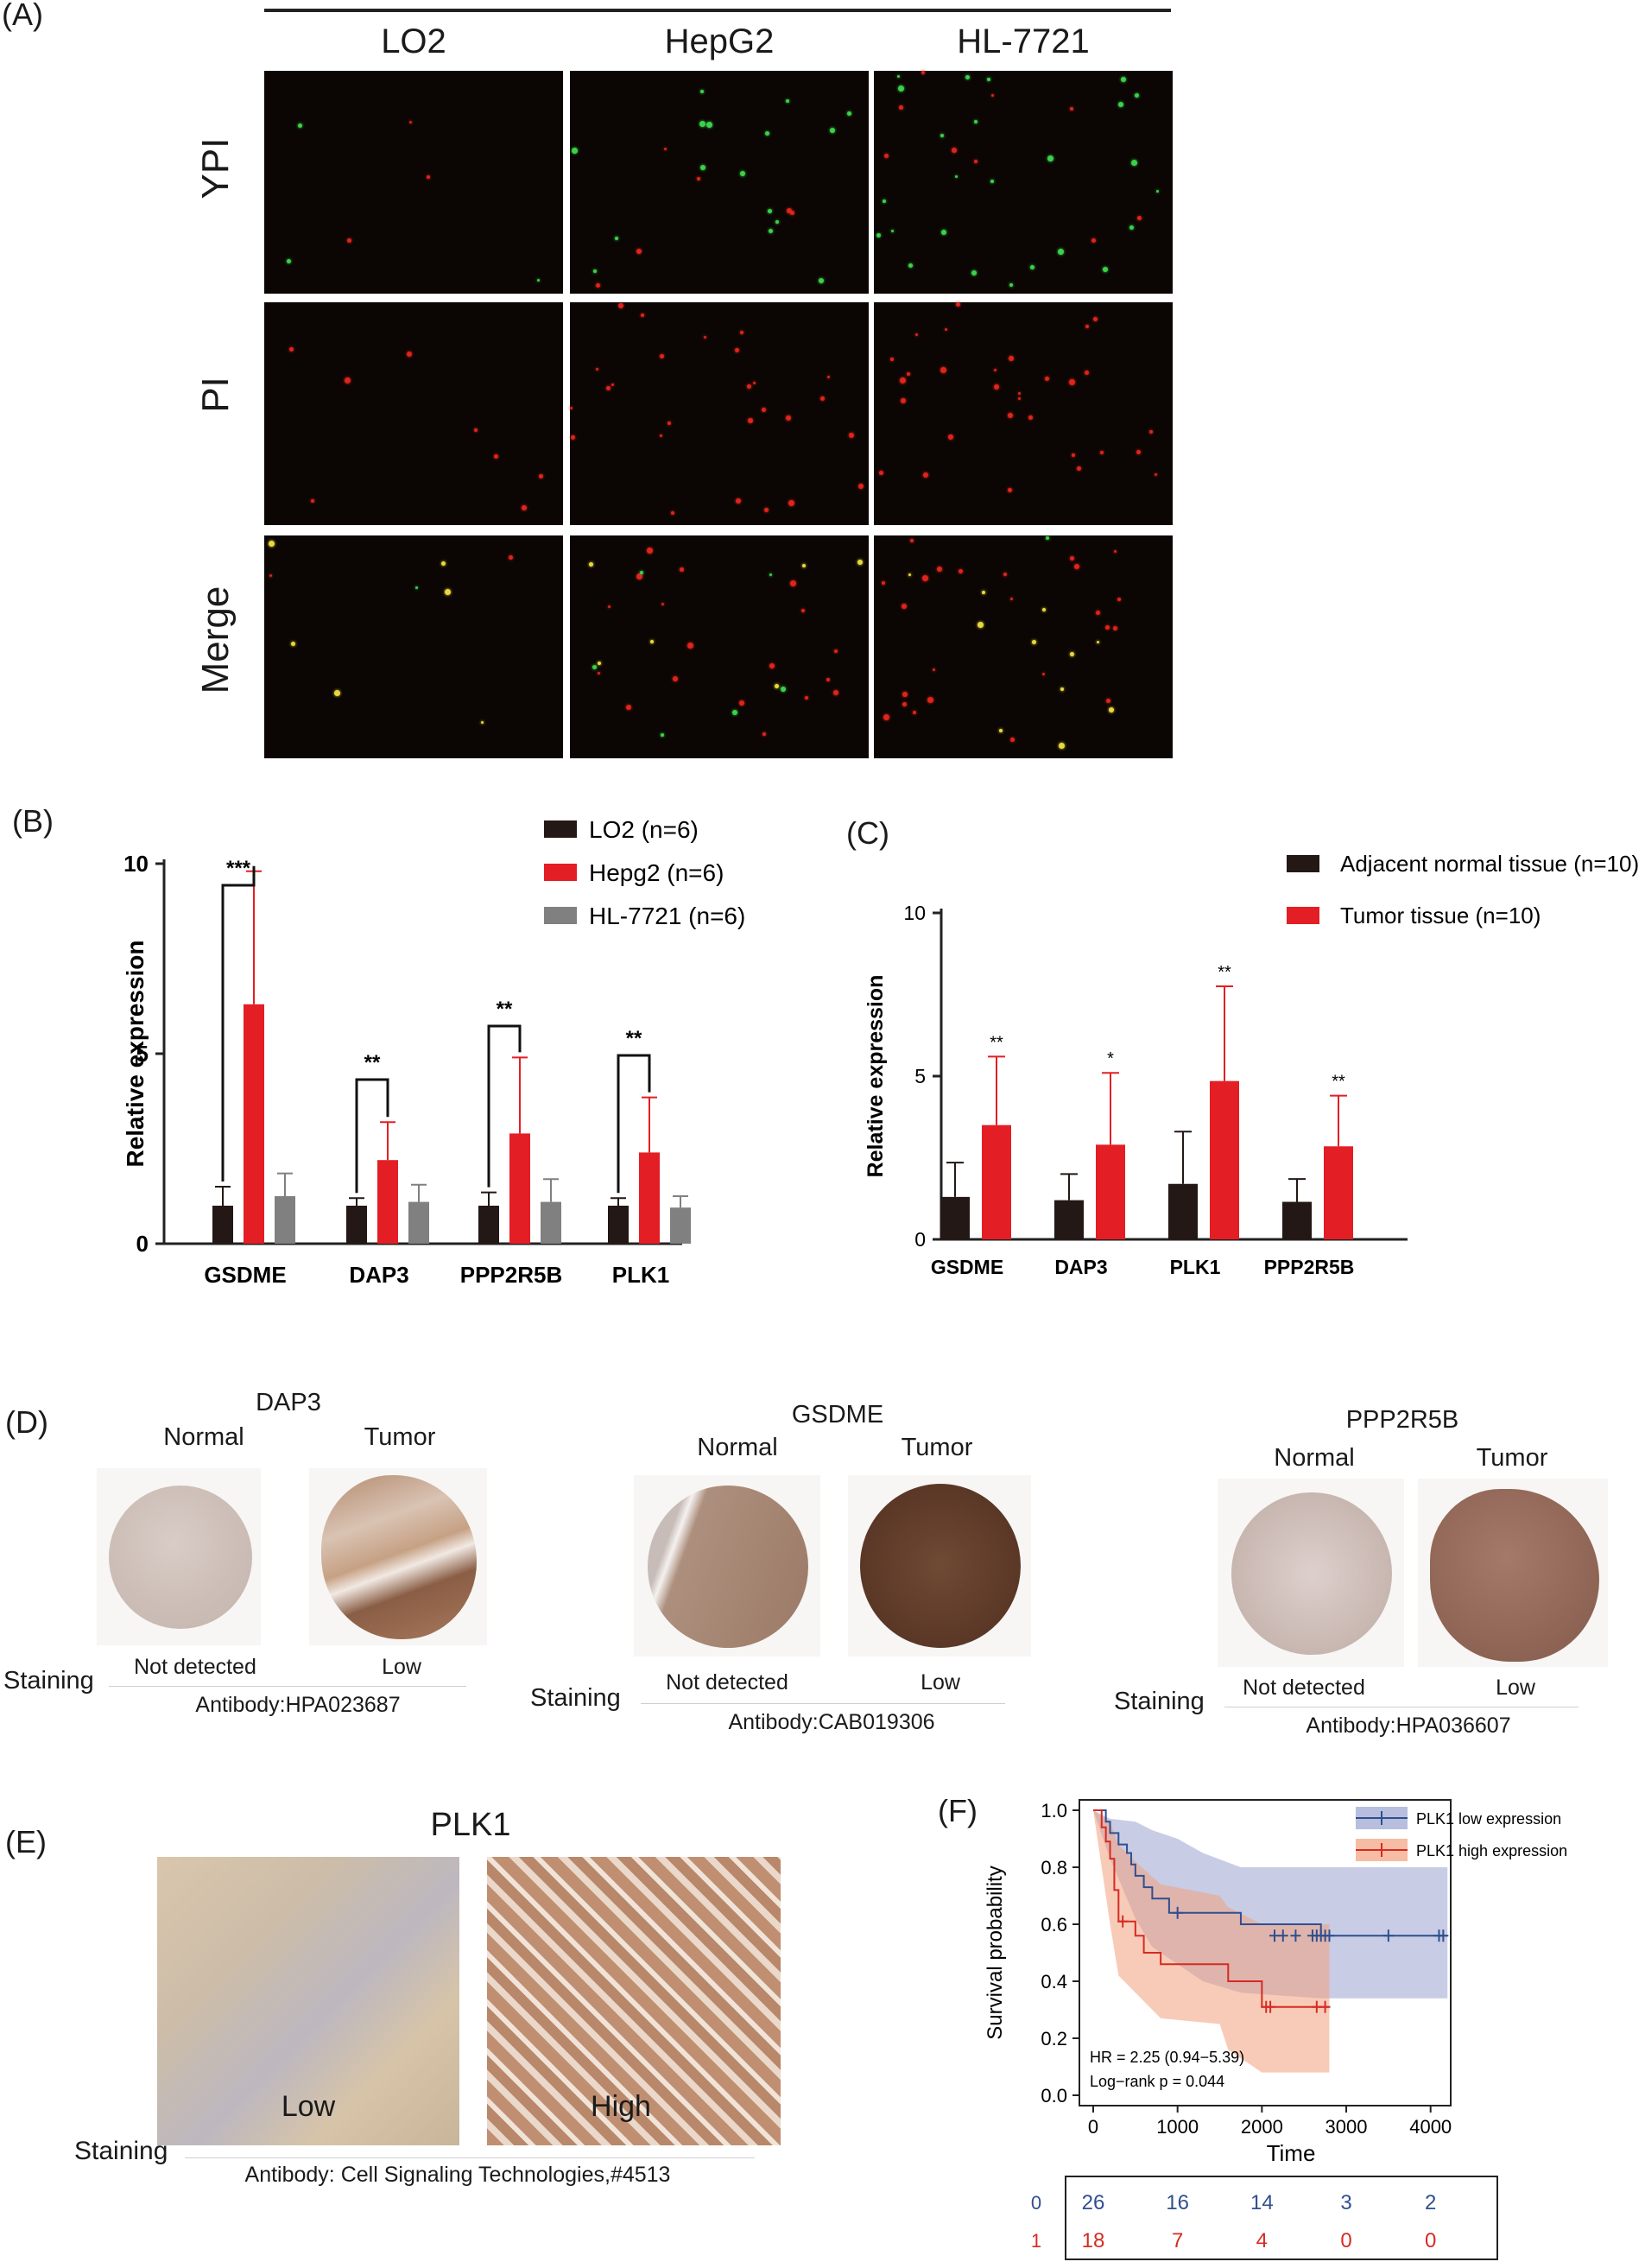  What do you see at coordinates (1291, 2153) in the screenshot?
I see `x-axis-label: Time` at bounding box center [1291, 2153].